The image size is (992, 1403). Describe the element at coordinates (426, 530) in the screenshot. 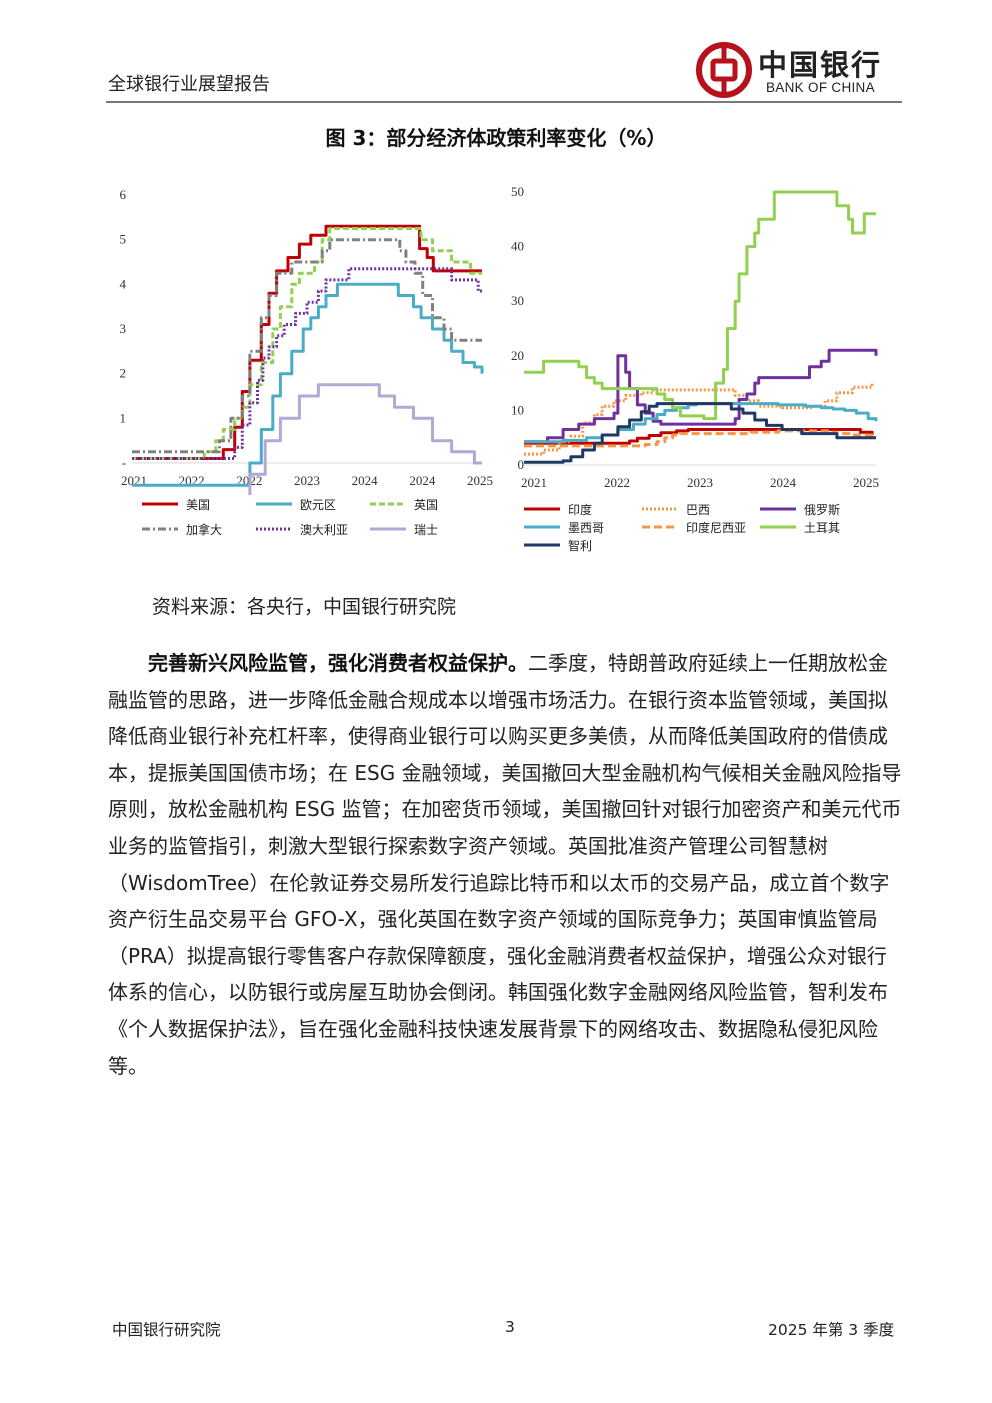

I see `legend-label: 瑞士` at that location.